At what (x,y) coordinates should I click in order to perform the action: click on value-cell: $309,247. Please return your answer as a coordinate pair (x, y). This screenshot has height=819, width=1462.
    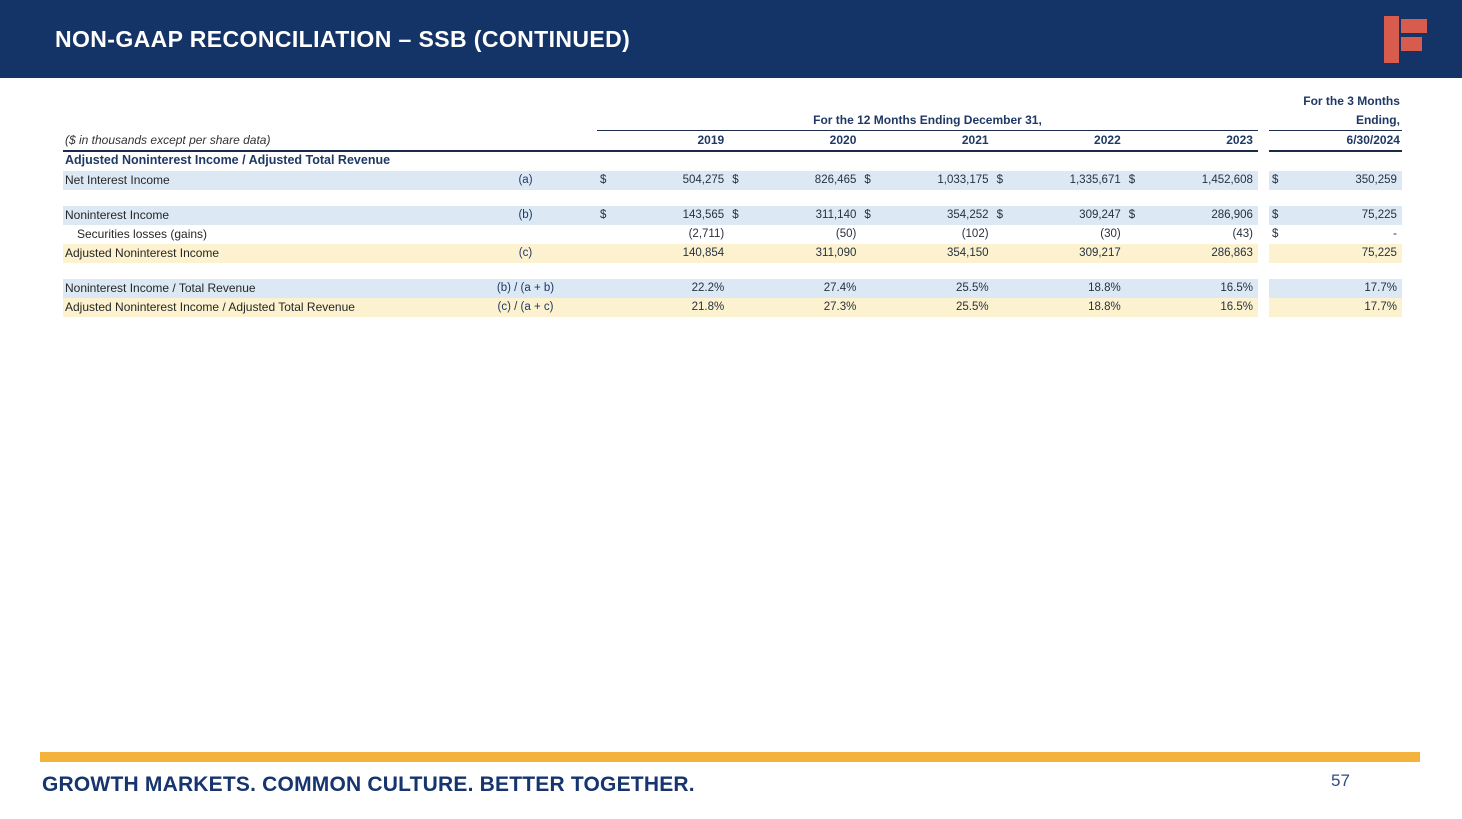
    Looking at the image, I should click on (1059, 215).